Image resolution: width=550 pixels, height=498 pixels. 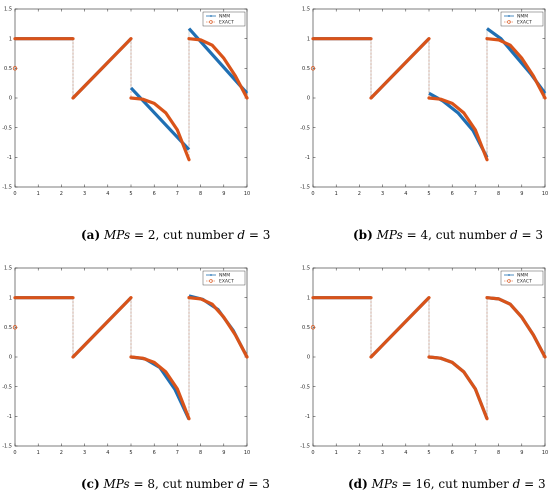 I want to click on caption-c: (c) MPs = 8, cut number d = 3, so click(x=175, y=484).